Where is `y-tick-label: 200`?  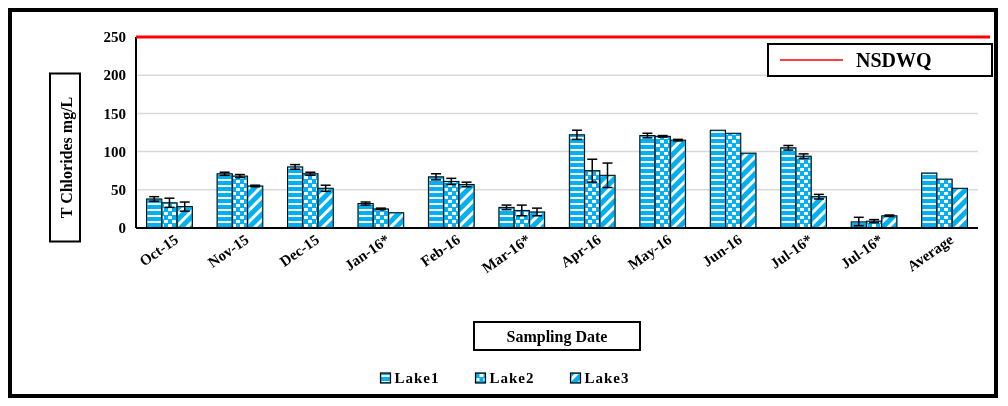 y-tick-label: 200 is located at coordinates (114, 75).